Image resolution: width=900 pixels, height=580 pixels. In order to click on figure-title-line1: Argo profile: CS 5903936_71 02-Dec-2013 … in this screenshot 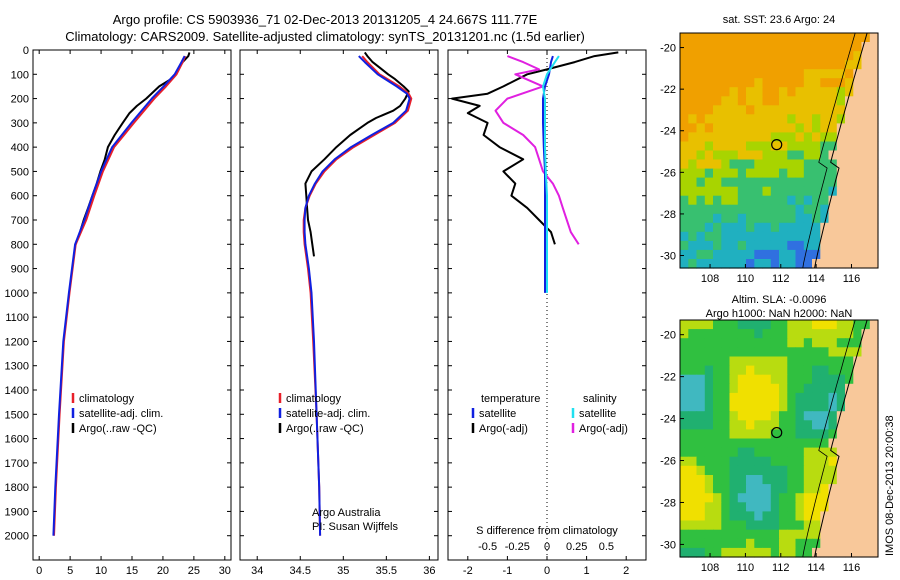, I will do `click(325, 19)`.